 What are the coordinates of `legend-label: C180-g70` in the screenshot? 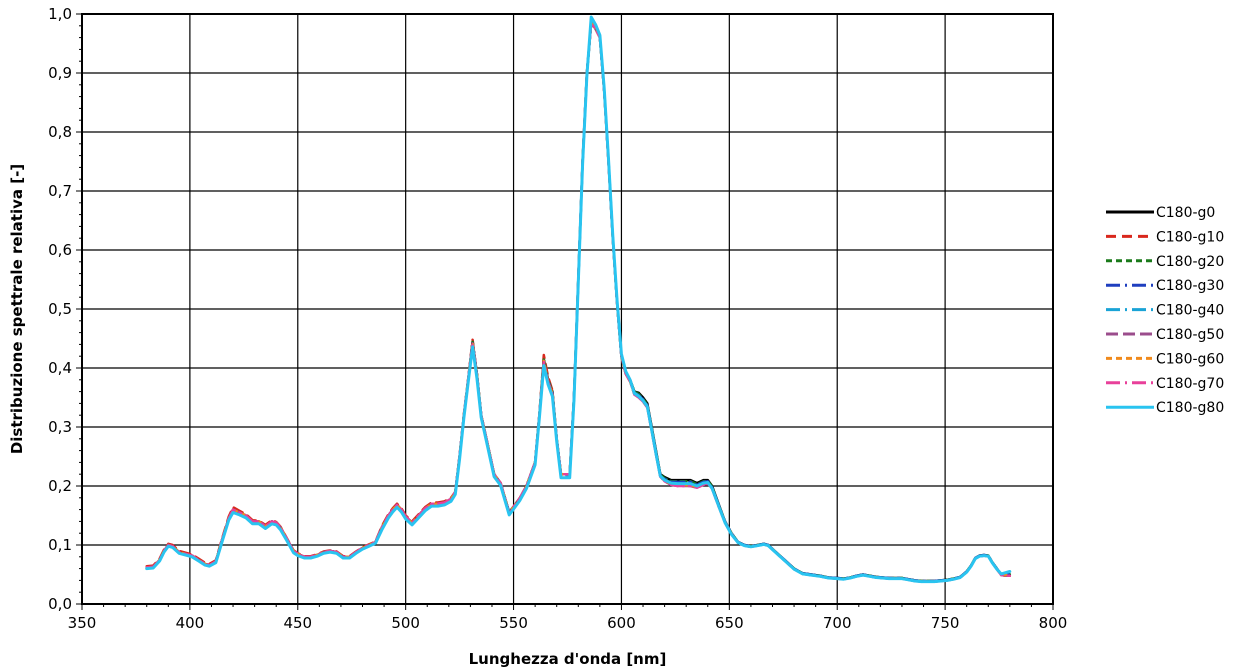 It's located at (1190, 384).